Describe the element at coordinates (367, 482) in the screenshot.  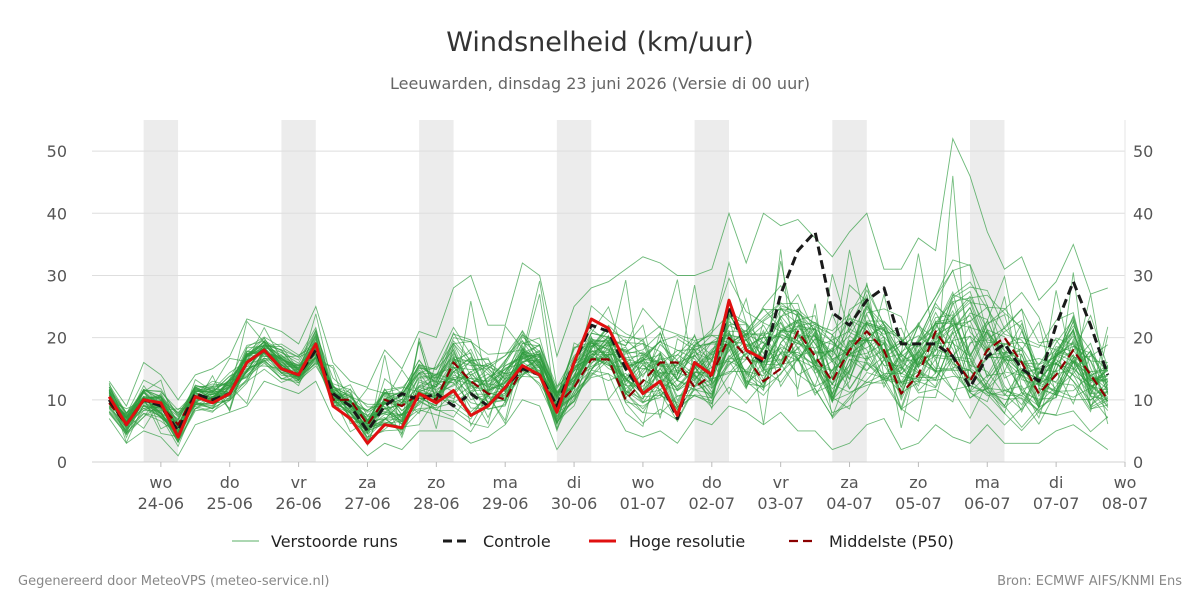
I see `x-tick-weekday-27-06: za` at that location.